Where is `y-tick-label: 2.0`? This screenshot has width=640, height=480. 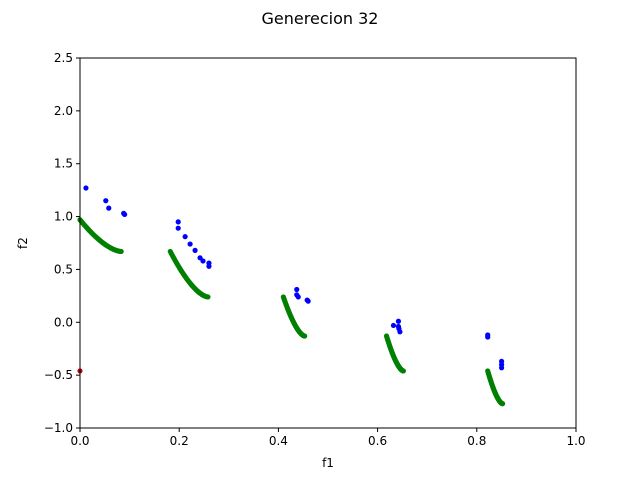
y-tick-label: 2.0 is located at coordinates (63, 111).